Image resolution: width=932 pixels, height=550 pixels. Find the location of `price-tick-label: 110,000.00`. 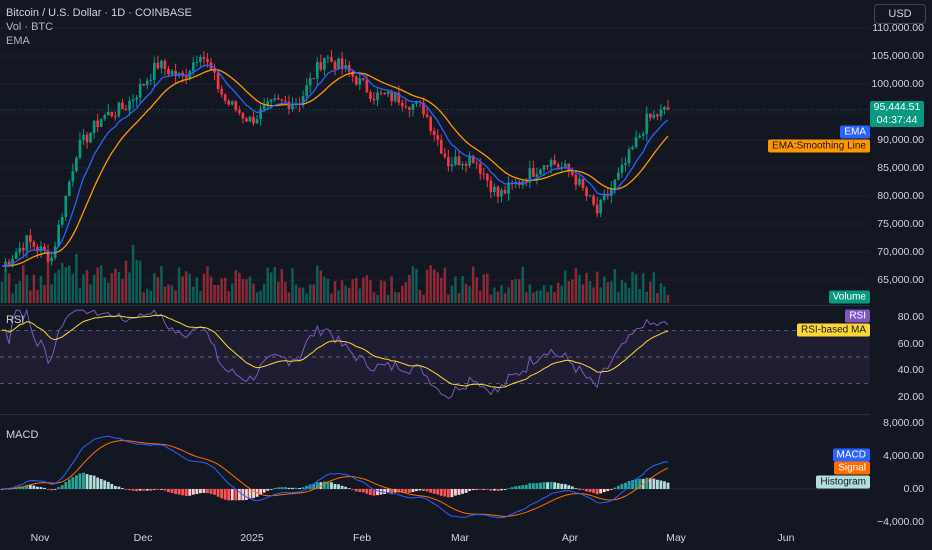

price-tick-label: 110,000.00 is located at coordinates (898, 28).